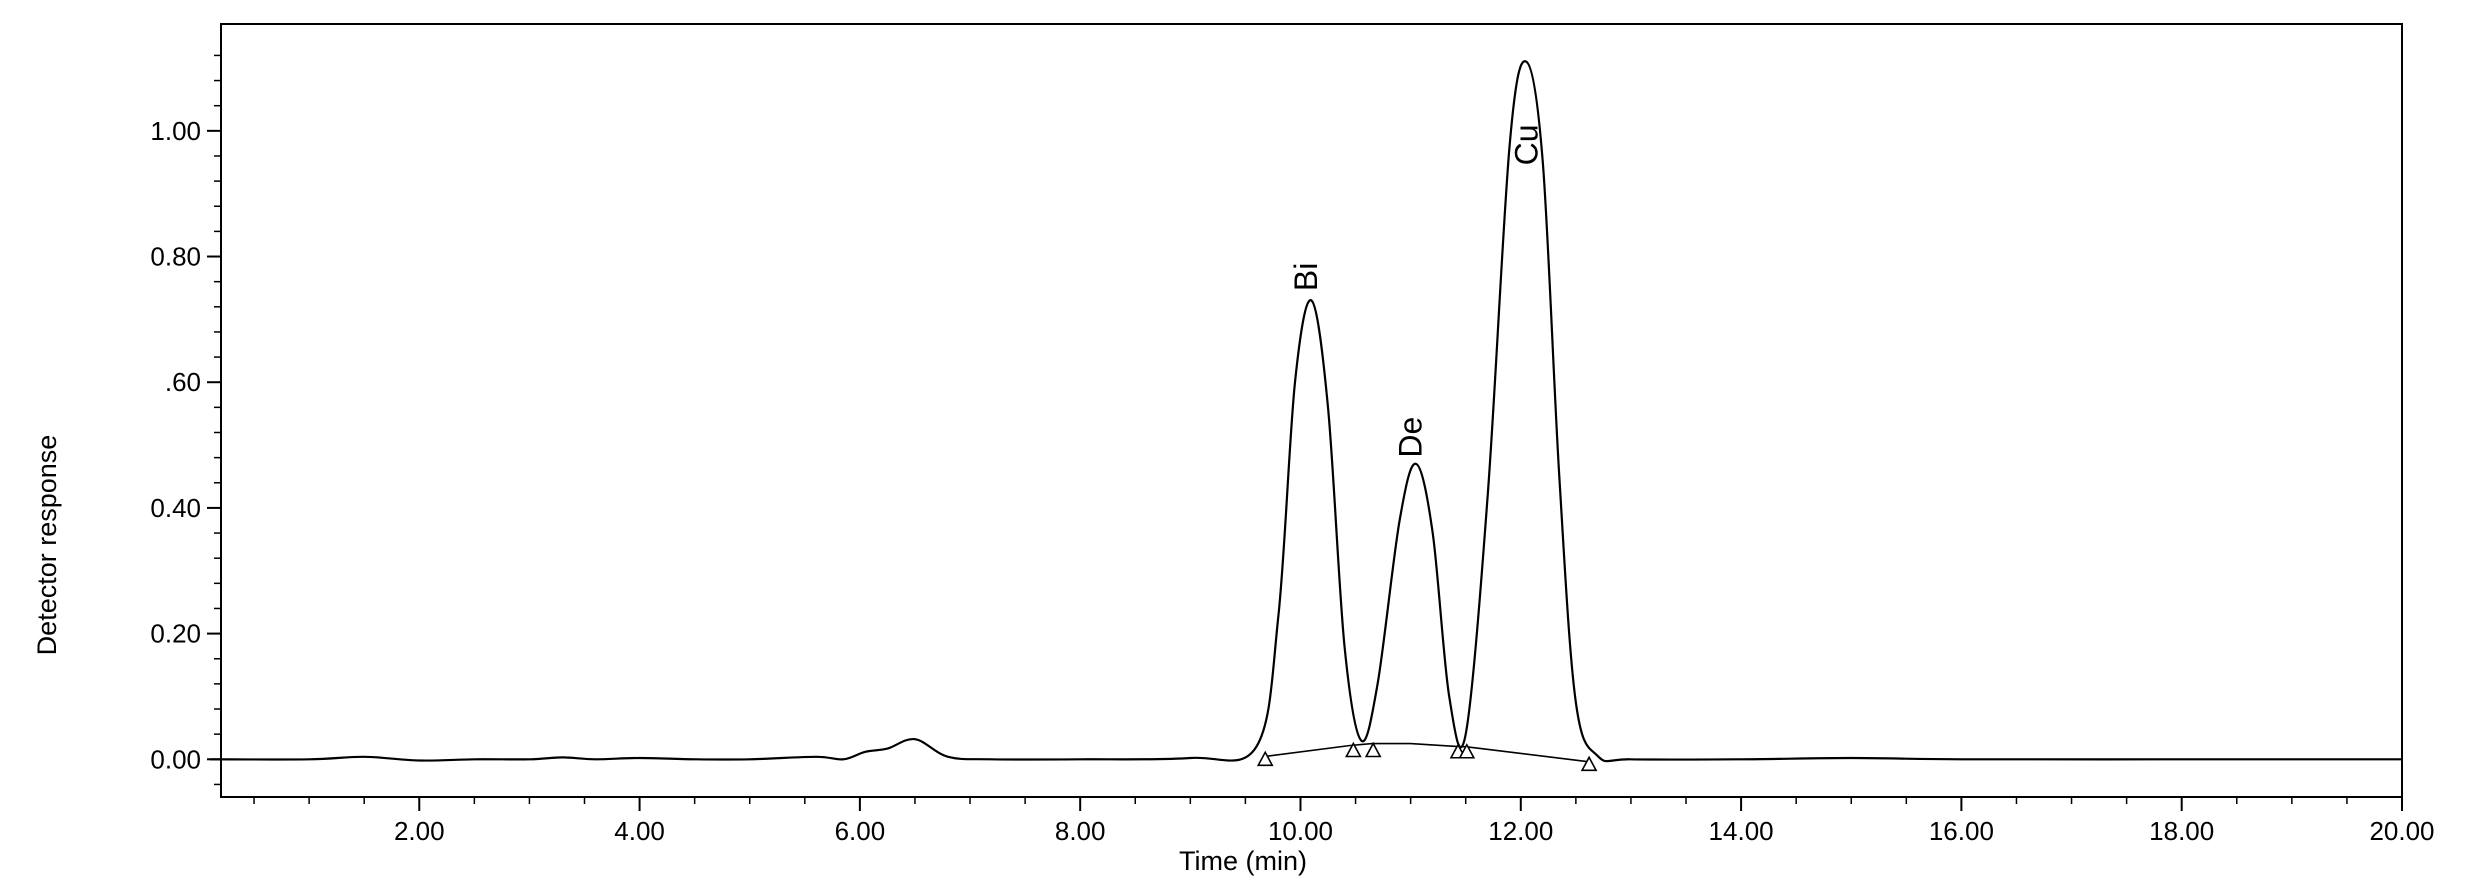  I want to click on x-tick-label: 8.00, so click(1080, 831).